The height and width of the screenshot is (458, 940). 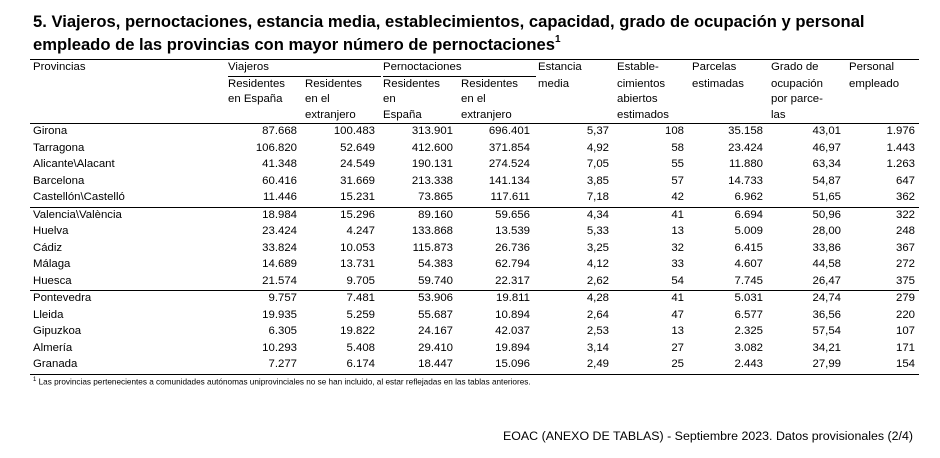 What do you see at coordinates (59, 180) in the screenshot?
I see `province-name-cell: Barcelona` at bounding box center [59, 180].